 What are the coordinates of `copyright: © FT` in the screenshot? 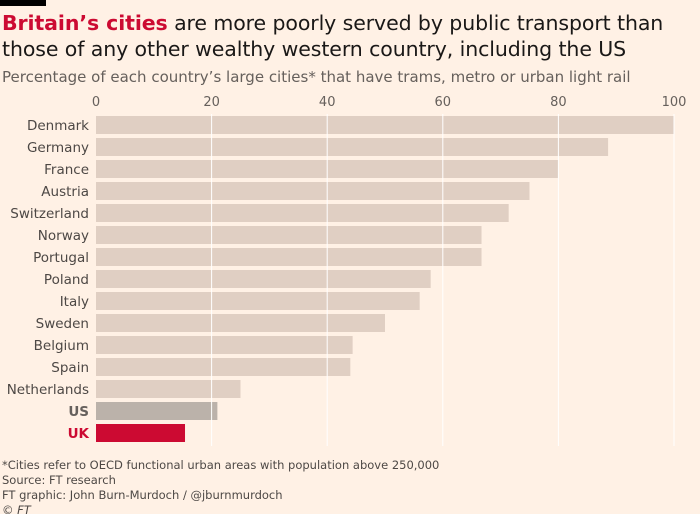 It's located at (16, 508).